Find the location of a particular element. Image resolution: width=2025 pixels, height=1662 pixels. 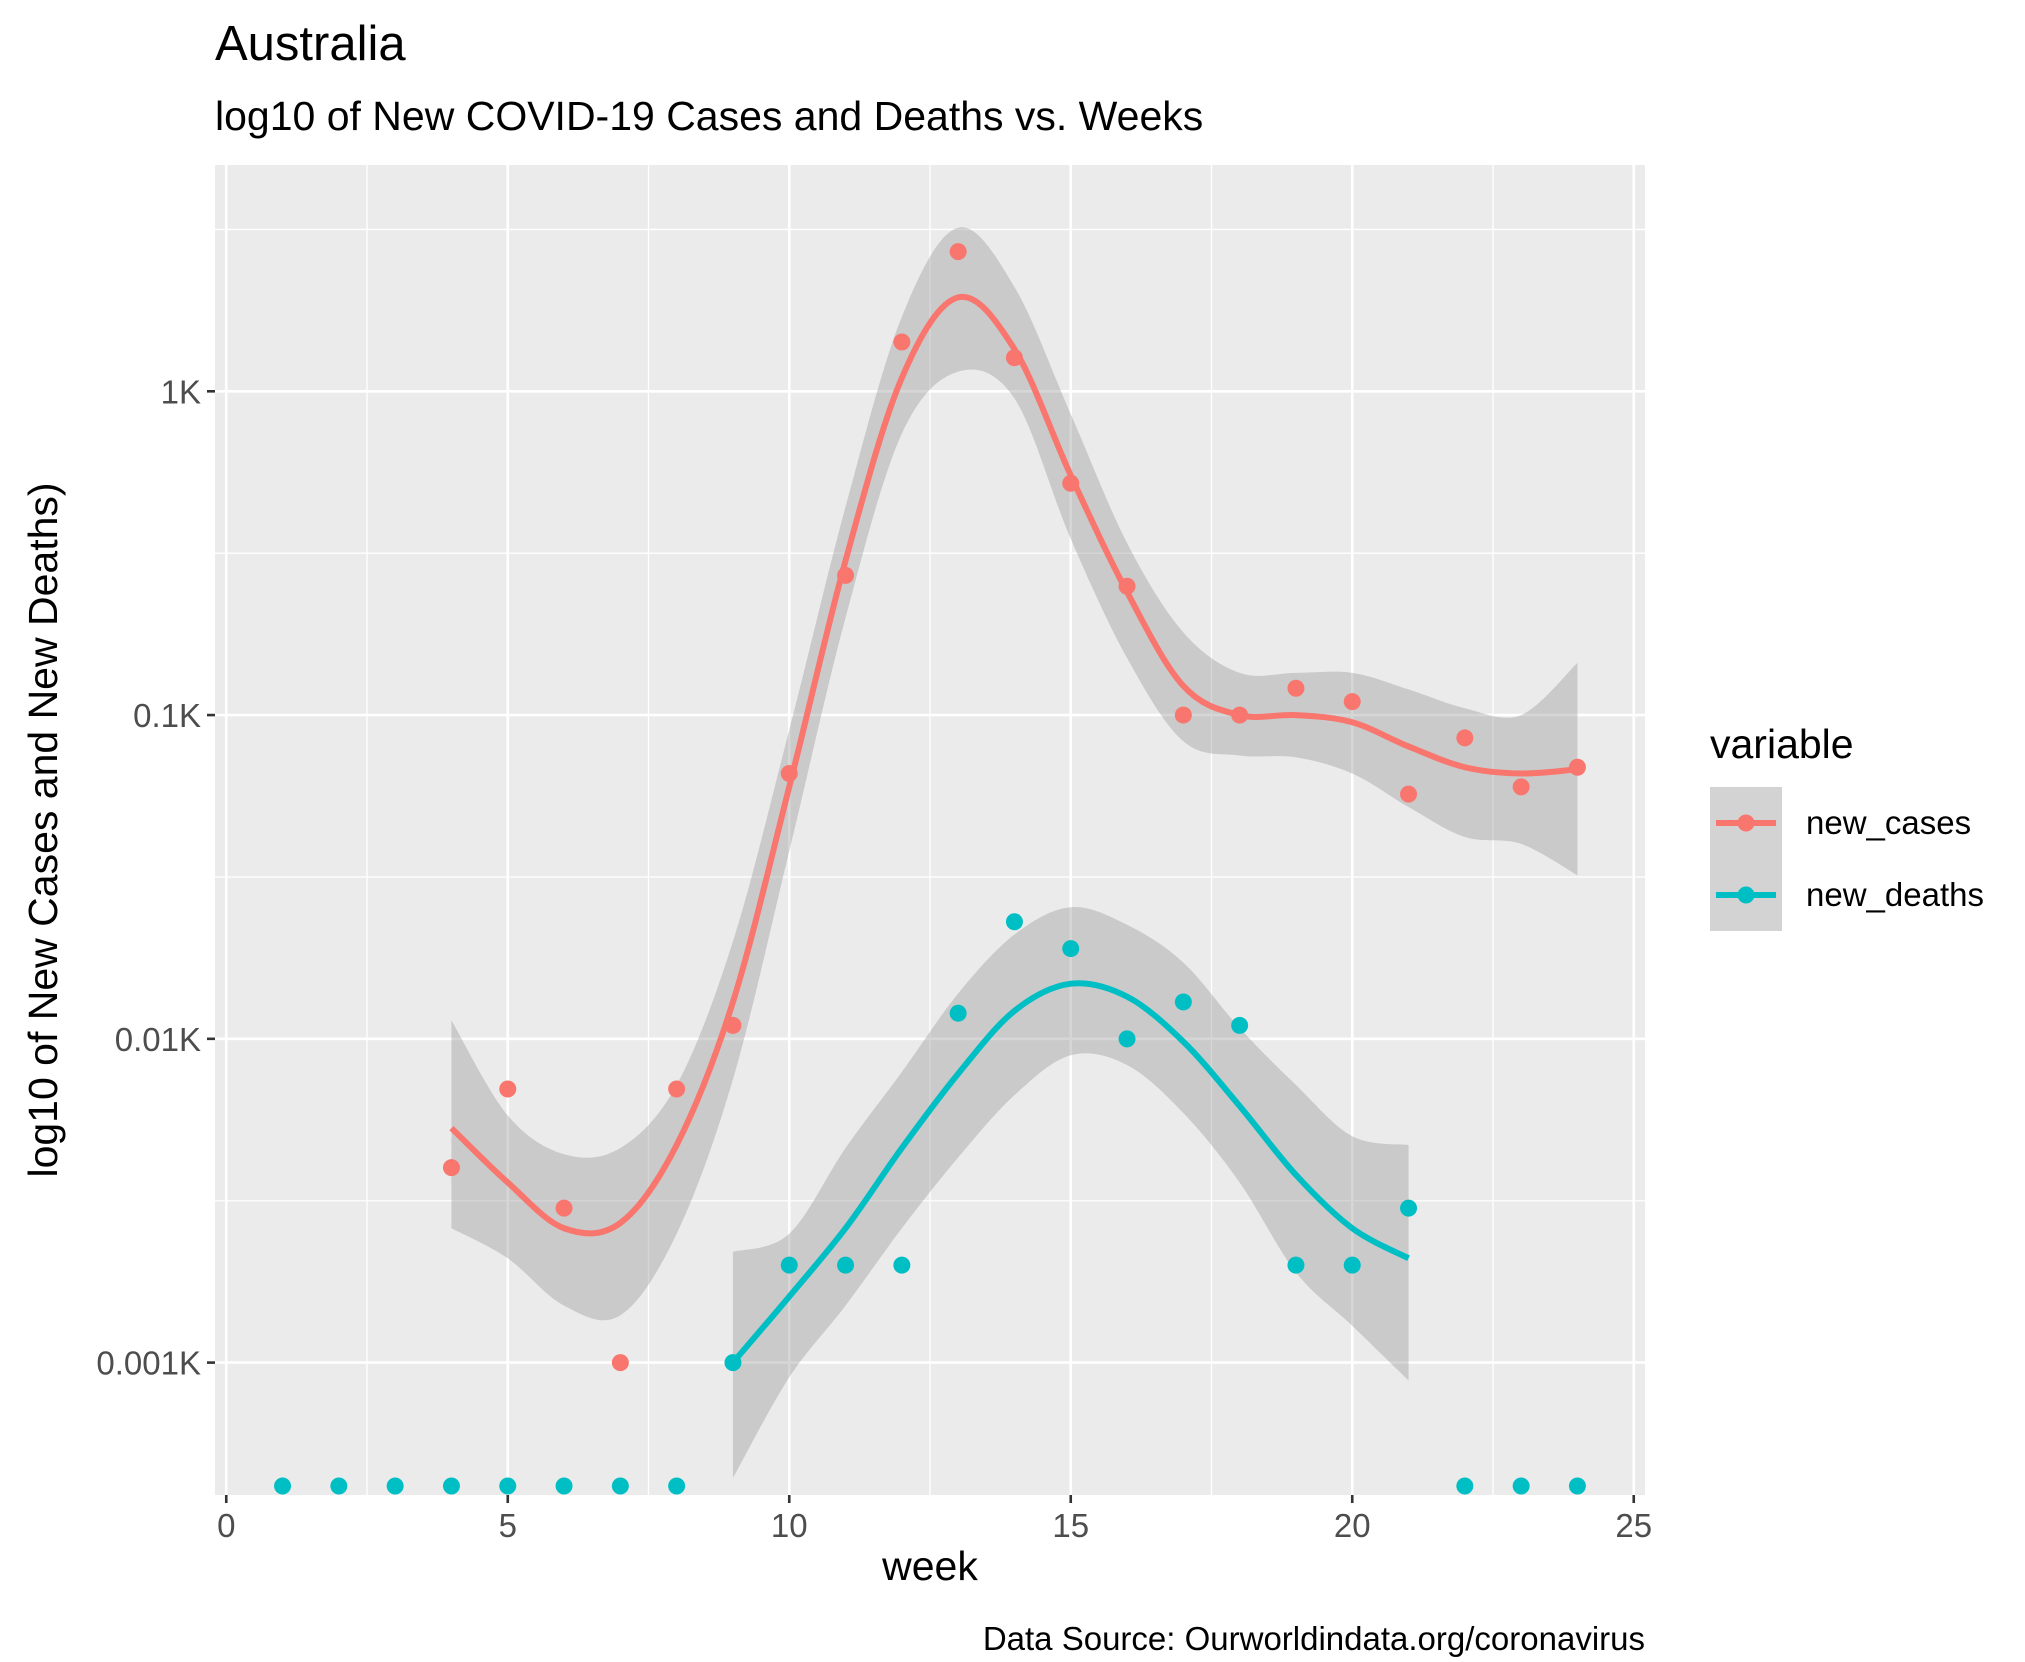

y-tick-label: 0.1K is located at coordinates (167, 715).